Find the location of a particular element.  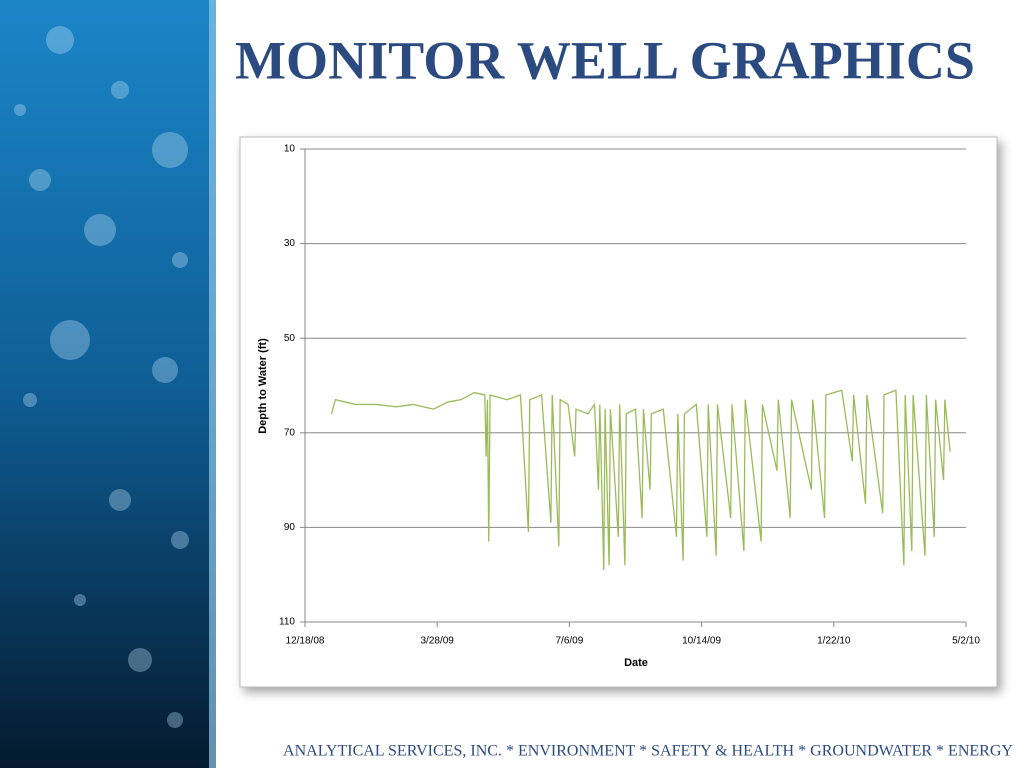

data-line is located at coordinates (640, 479).